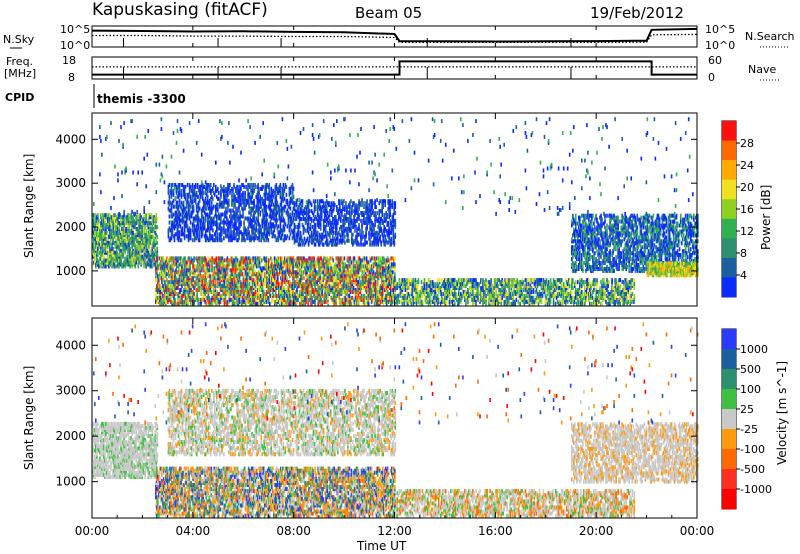  I want to click on cell-2034, so click(268, 232).